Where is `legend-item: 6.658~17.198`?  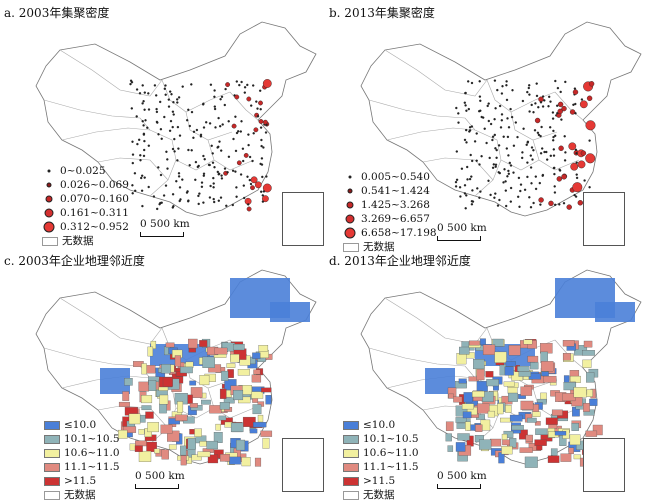
legend-item: 6.658~17.198 is located at coordinates (390, 233).